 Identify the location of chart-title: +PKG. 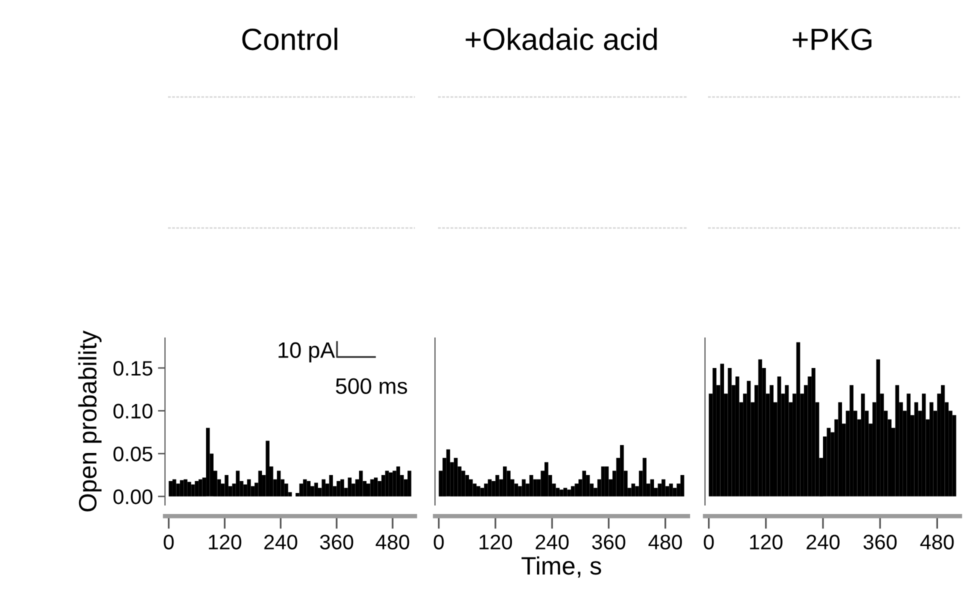
(832, 39).